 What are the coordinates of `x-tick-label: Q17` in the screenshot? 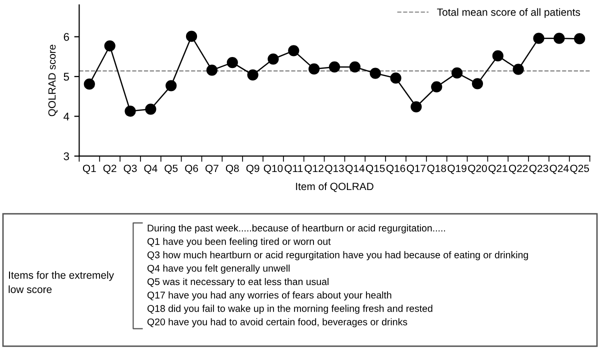 It's located at (416, 169).